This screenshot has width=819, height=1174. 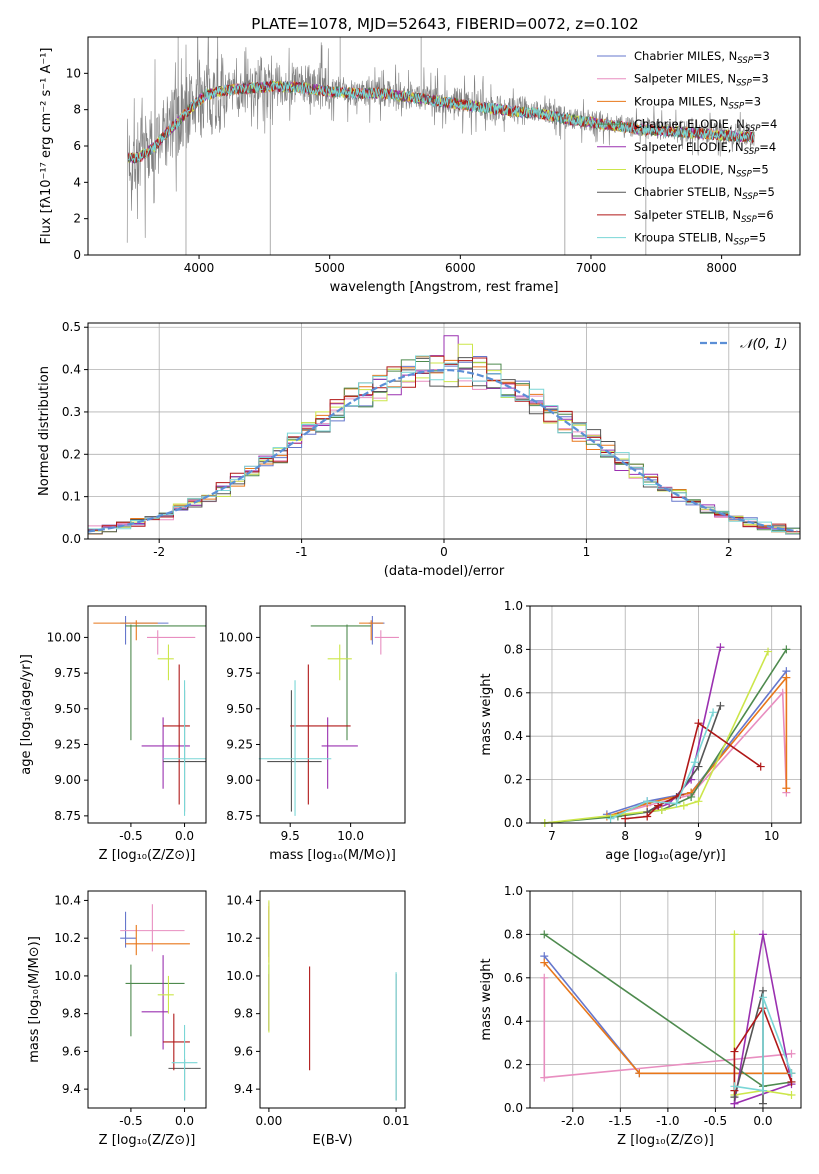 What do you see at coordinates (665, 855) in the screenshot?
I see `x-axis-label: age [log₁₀(age/yr)]` at bounding box center [665, 855].